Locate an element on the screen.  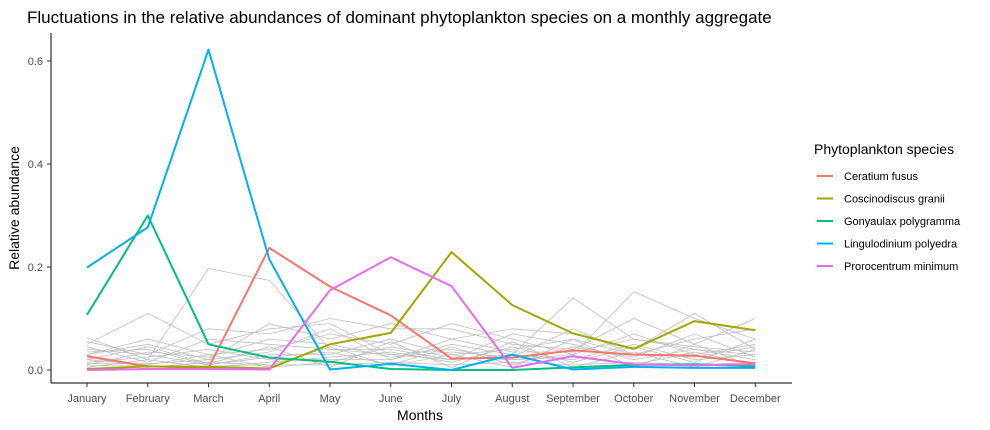
x-tick-label: April is located at coordinates (269, 399).